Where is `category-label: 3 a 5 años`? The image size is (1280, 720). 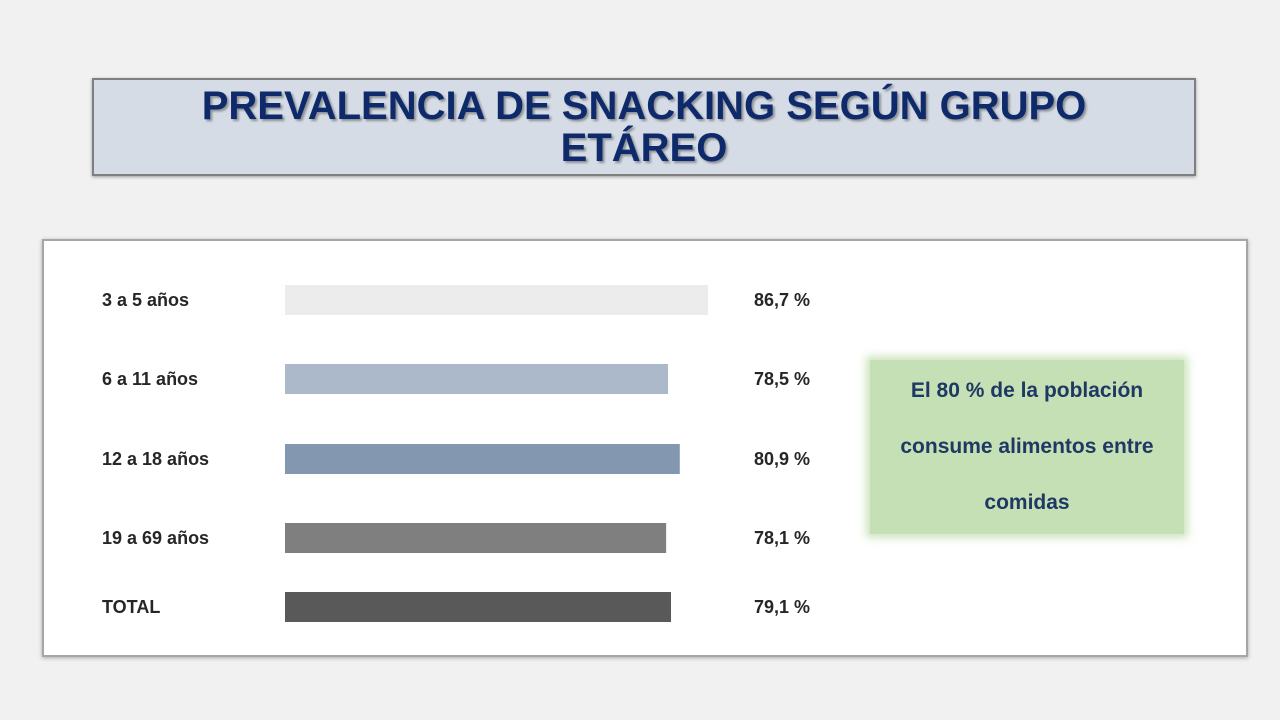
category-label: 3 a 5 años is located at coordinates (145, 300).